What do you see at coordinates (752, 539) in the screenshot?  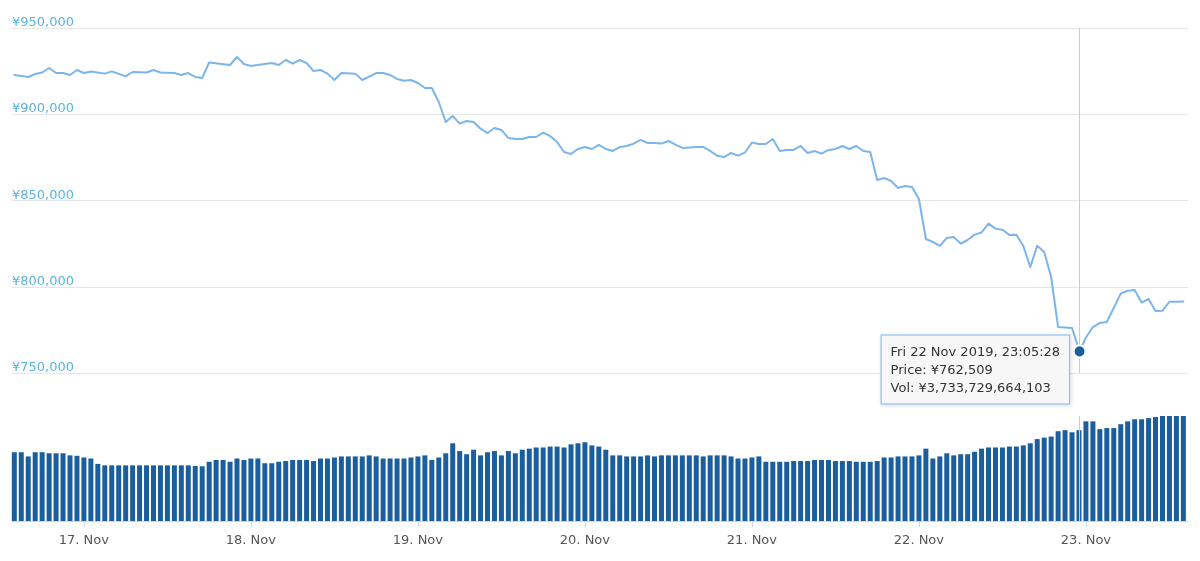 I see `x-tick-label: 21. Nov` at bounding box center [752, 539].